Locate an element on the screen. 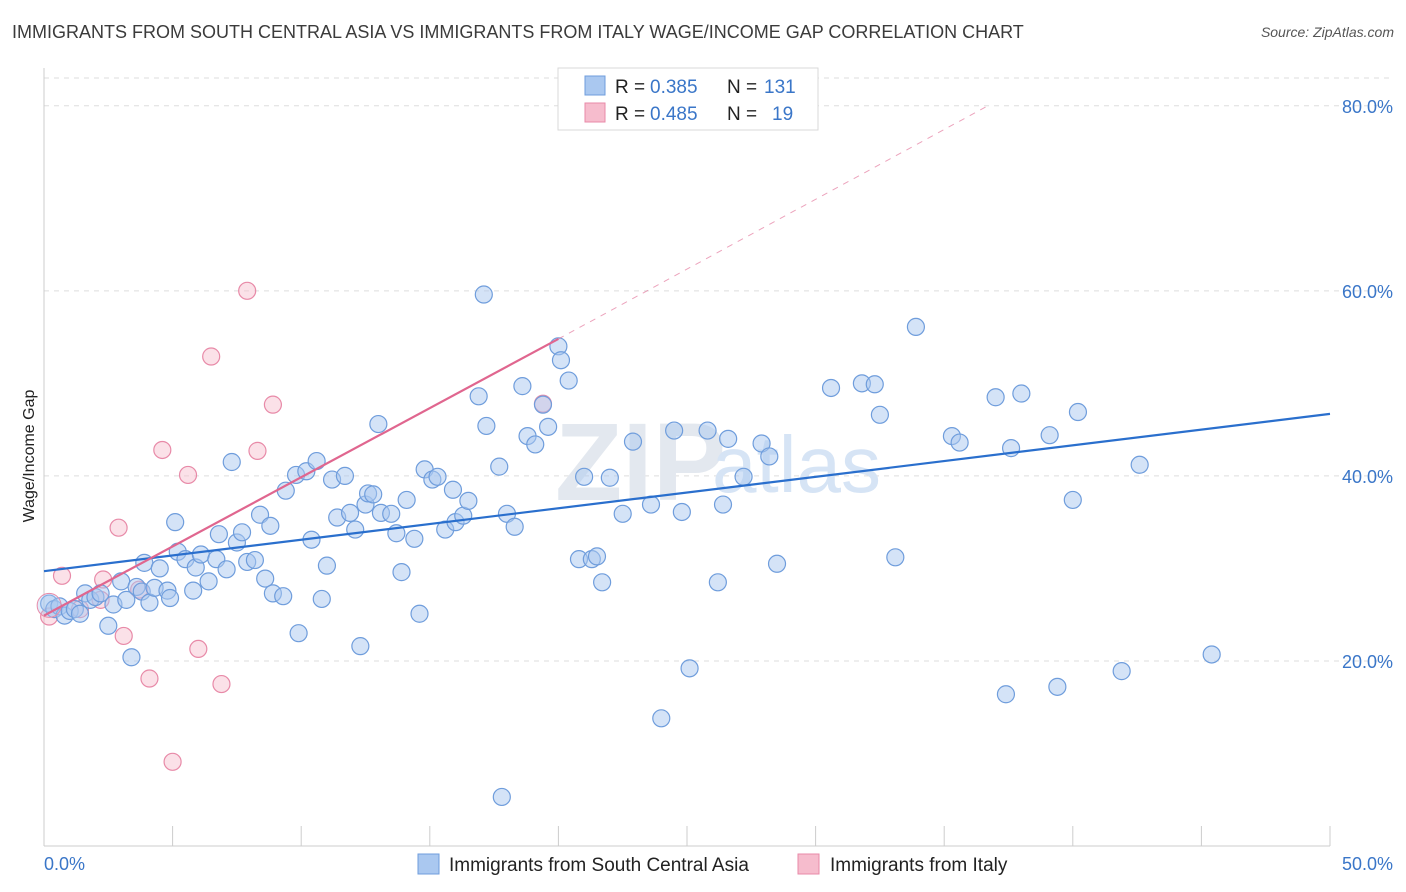 This screenshot has height=892, width=1406. stats-n-value-blue: 131 is located at coordinates (780, 87).